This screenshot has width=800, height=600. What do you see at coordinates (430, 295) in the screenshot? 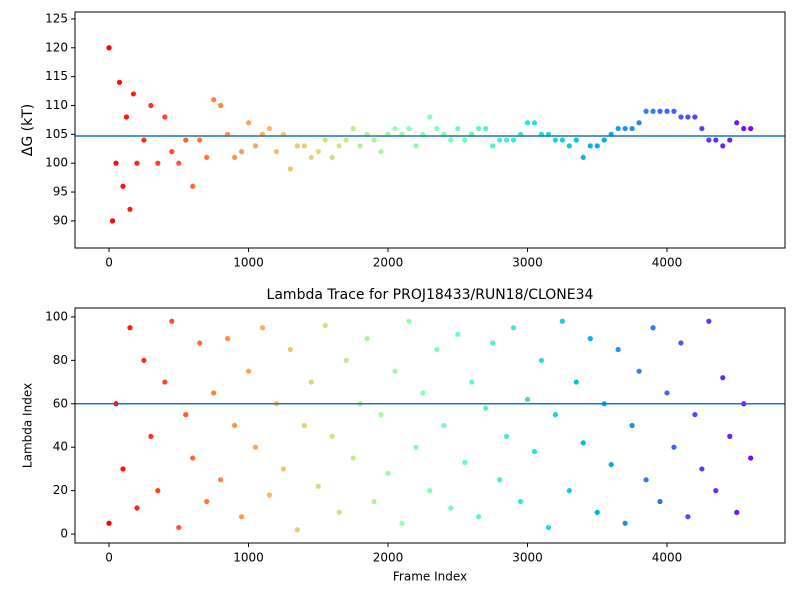
I see `chart-title: Lambda Trace for PROJ18433/RUN18/CLONE34` at bounding box center [430, 295].